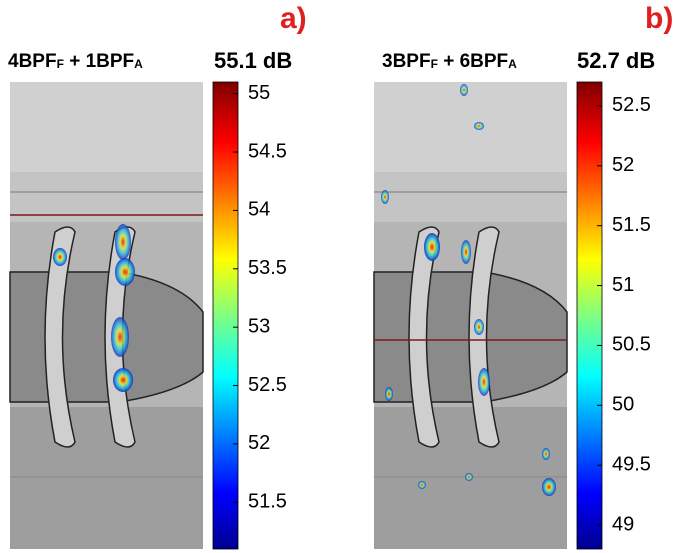  I want to click on panel-title: 4BPFF + 1BPFA, so click(75, 61).